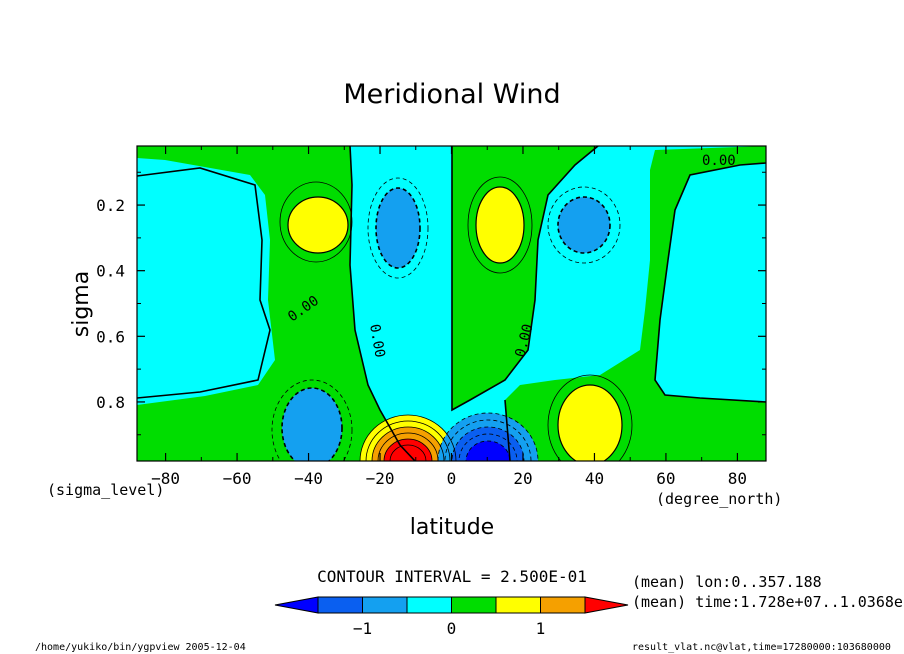  What do you see at coordinates (737, 478) in the screenshot?
I see `x-tick-label: 80` at bounding box center [737, 478].